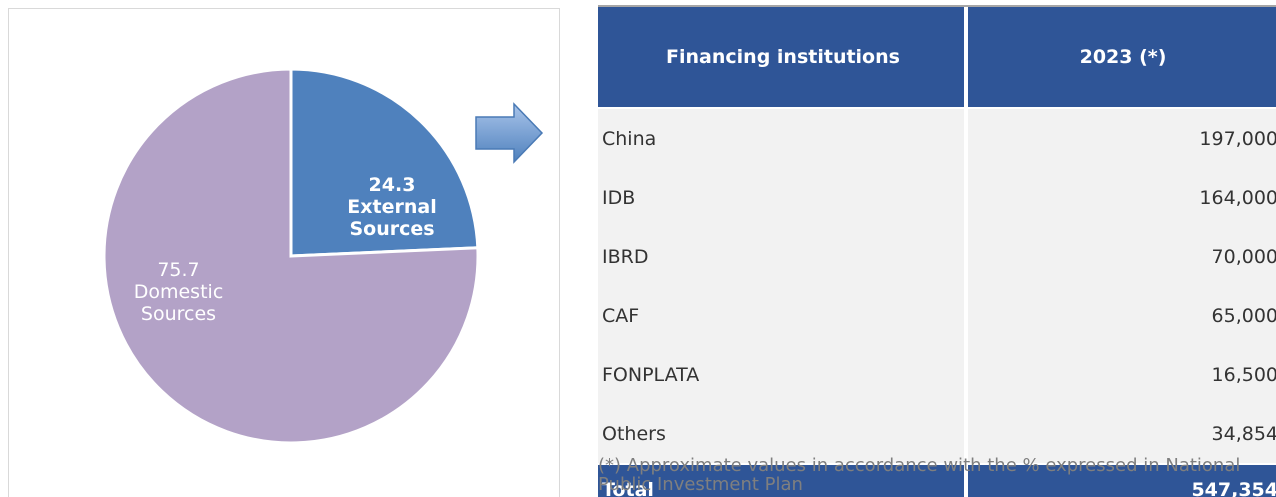  I want to click on total-row: Total 547,354, so click(937, 481).